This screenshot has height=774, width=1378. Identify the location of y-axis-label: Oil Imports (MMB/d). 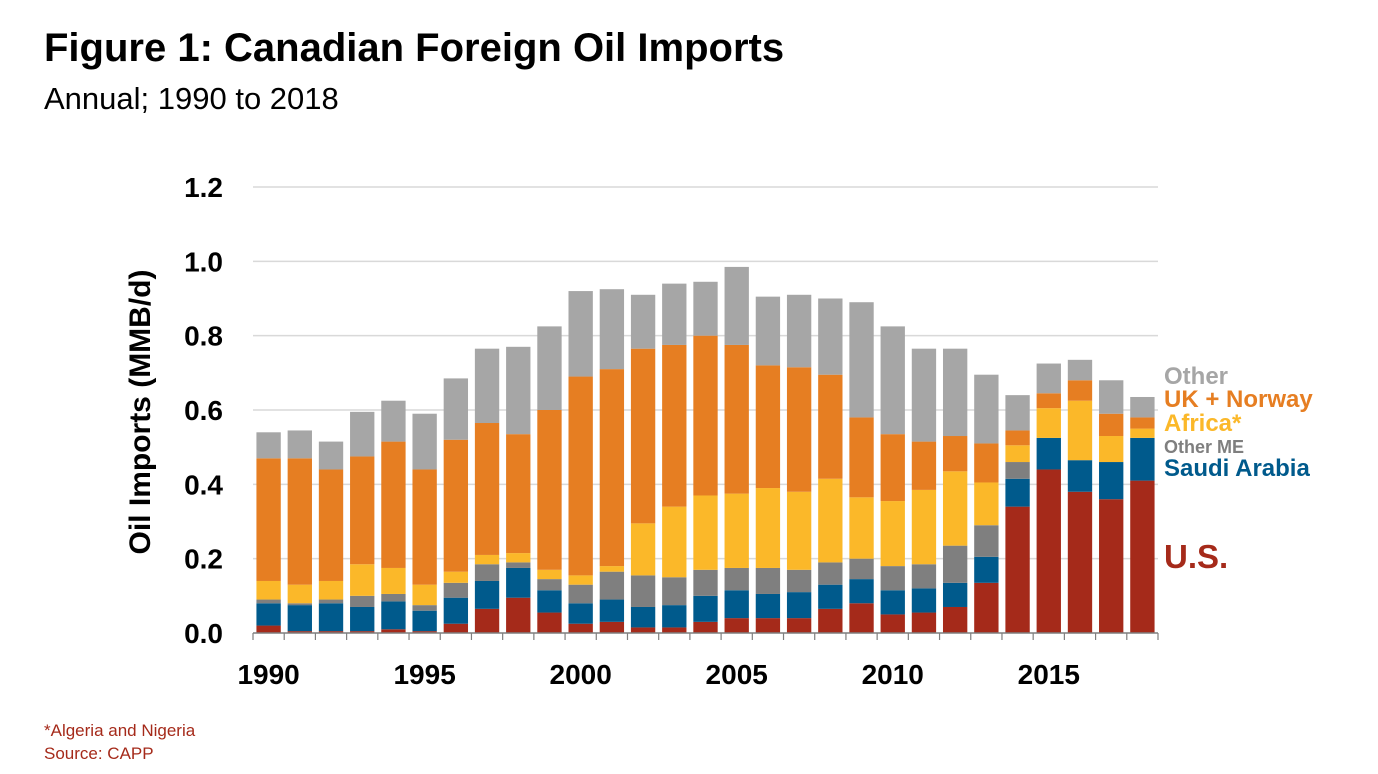
(140, 412).